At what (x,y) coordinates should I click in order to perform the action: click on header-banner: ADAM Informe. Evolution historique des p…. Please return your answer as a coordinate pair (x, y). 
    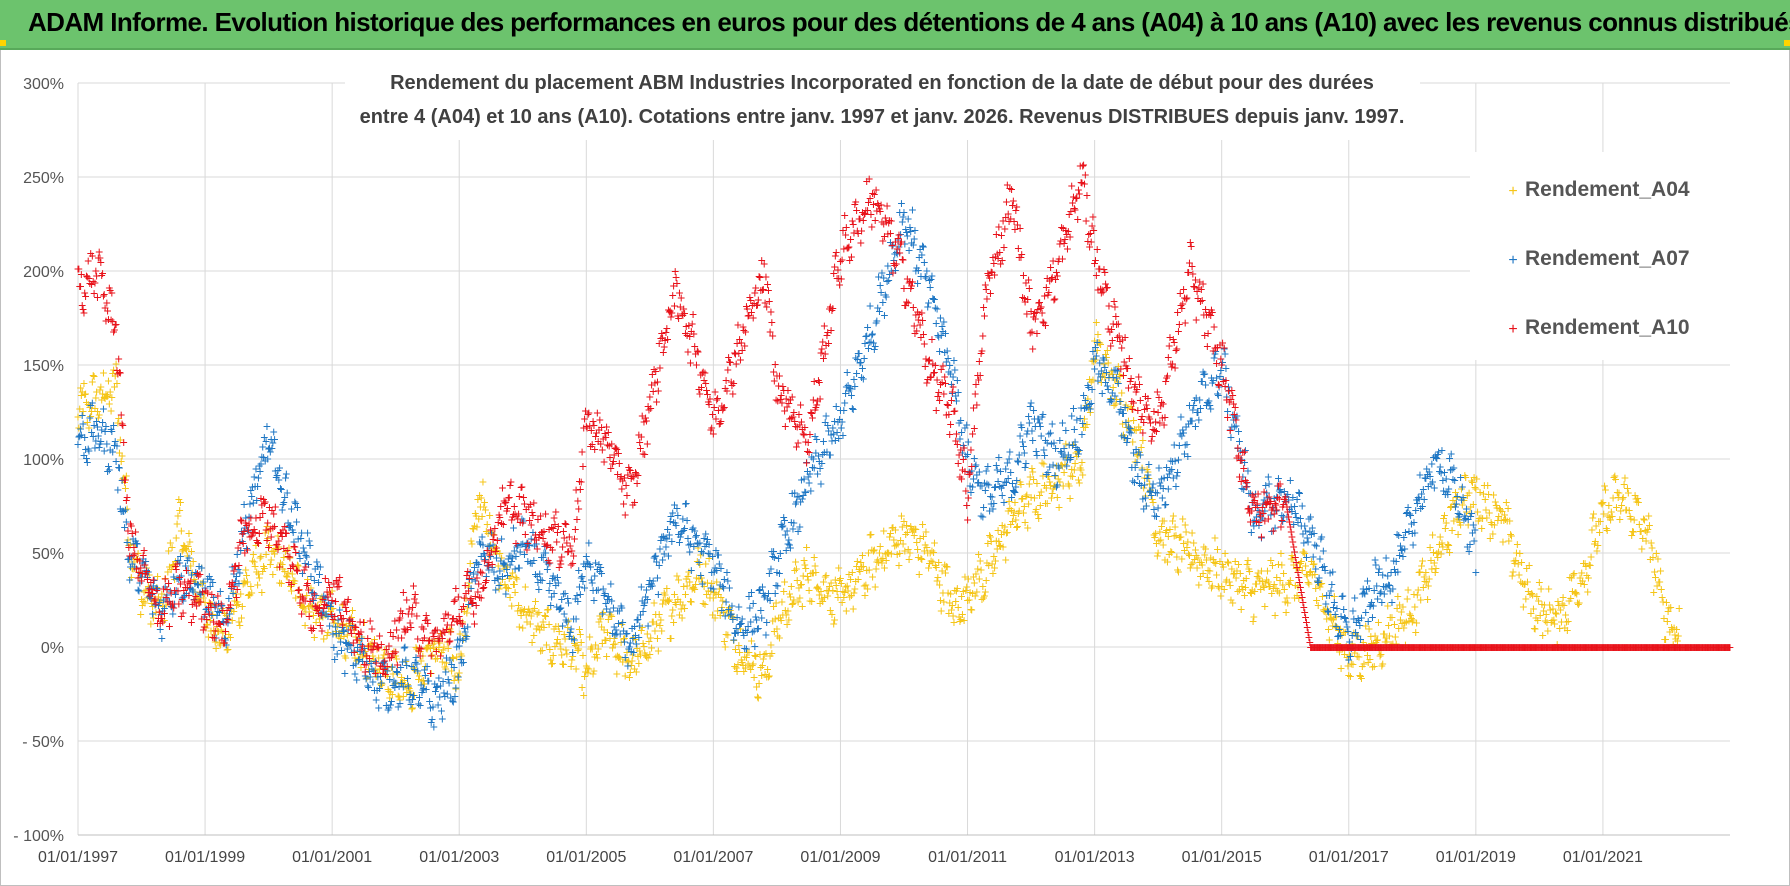
    Looking at the image, I should click on (895, 25).